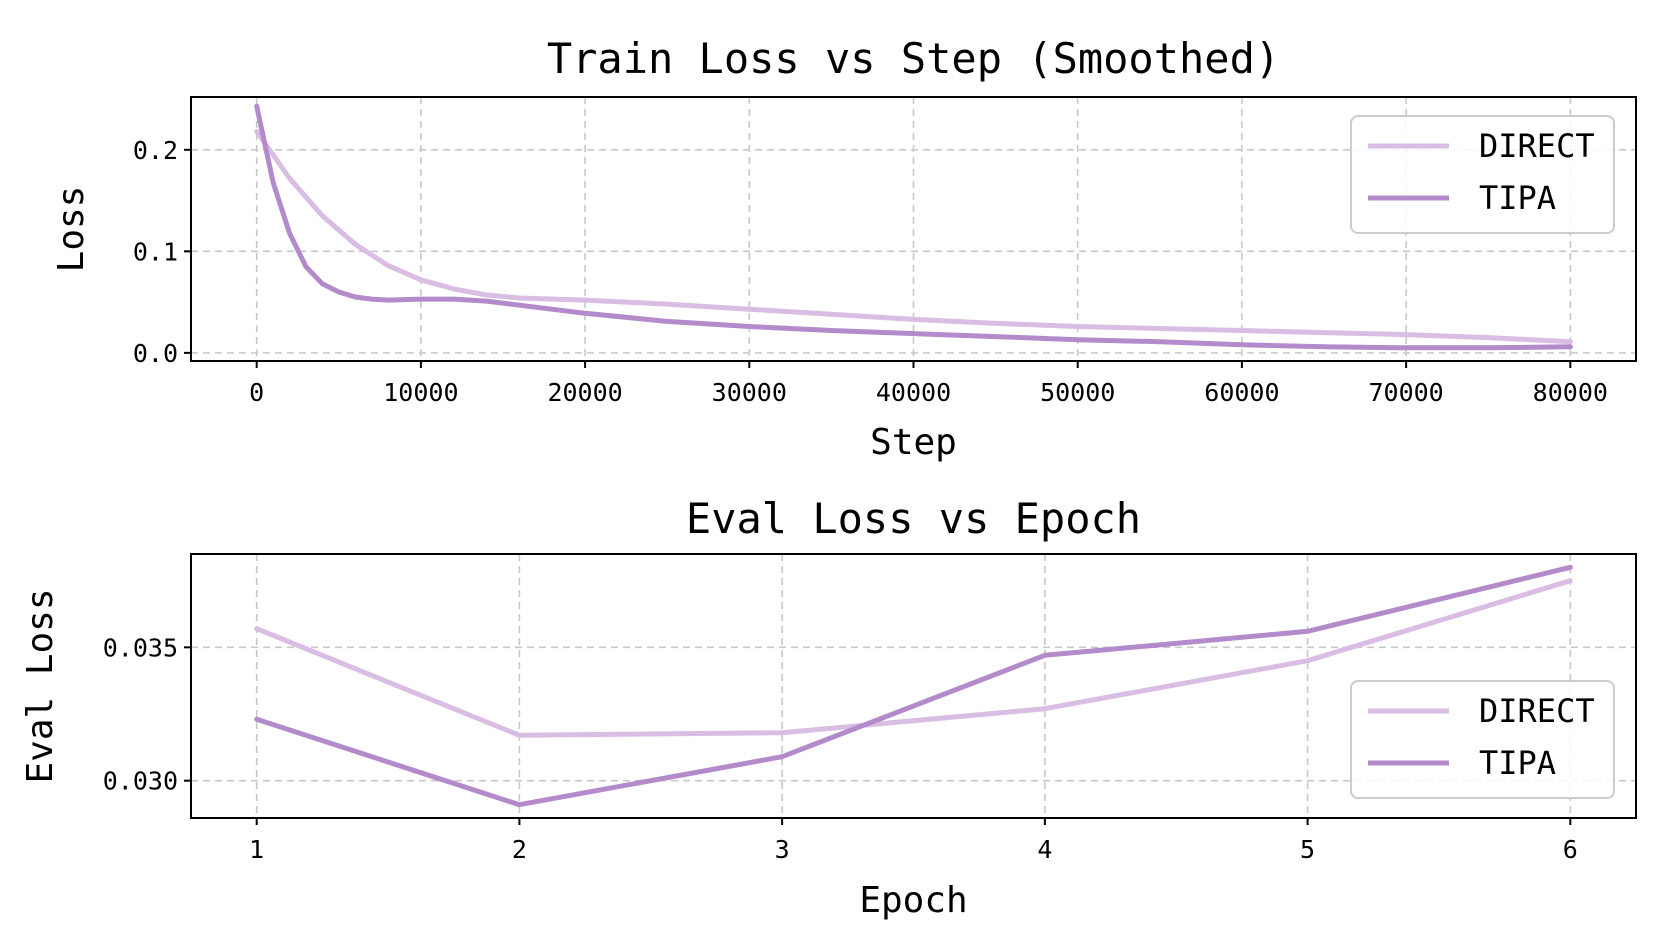 Image resolution: width=1661 pixels, height=949 pixels. Describe the element at coordinates (913, 658) in the screenshot. I see `series-line-direct` at that location.